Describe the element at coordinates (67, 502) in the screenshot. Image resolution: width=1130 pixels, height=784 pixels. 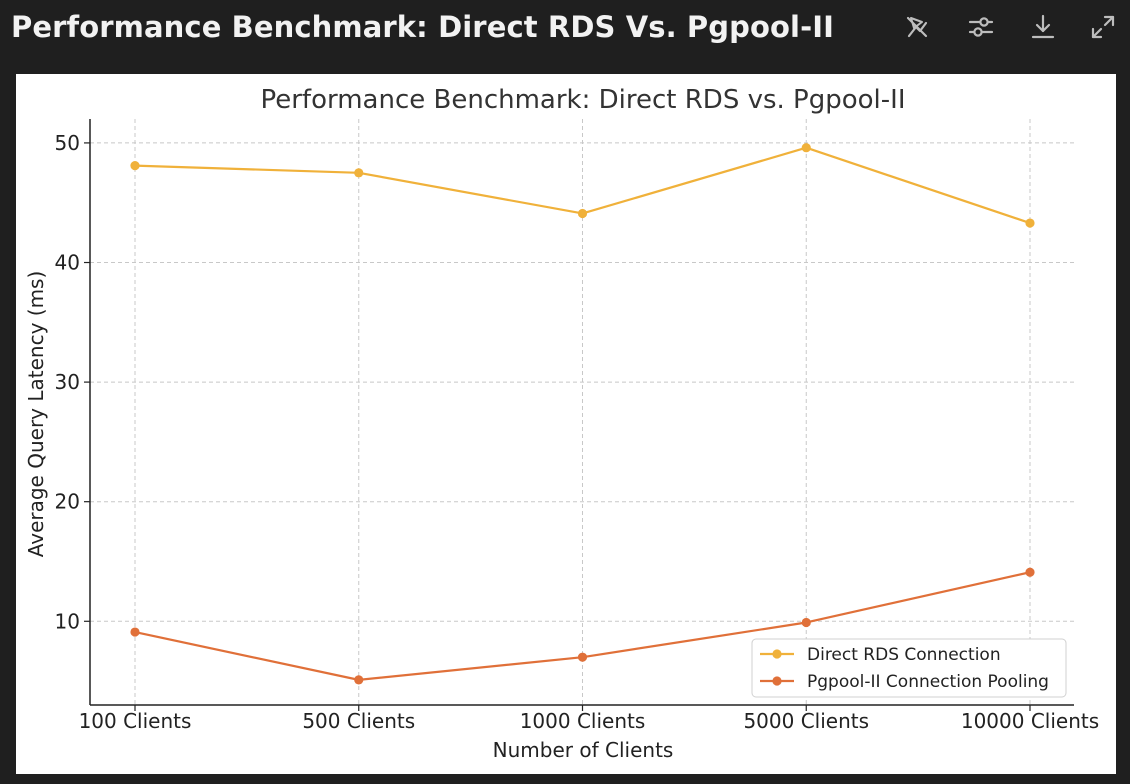
I see `y-tick-label: 20` at that location.